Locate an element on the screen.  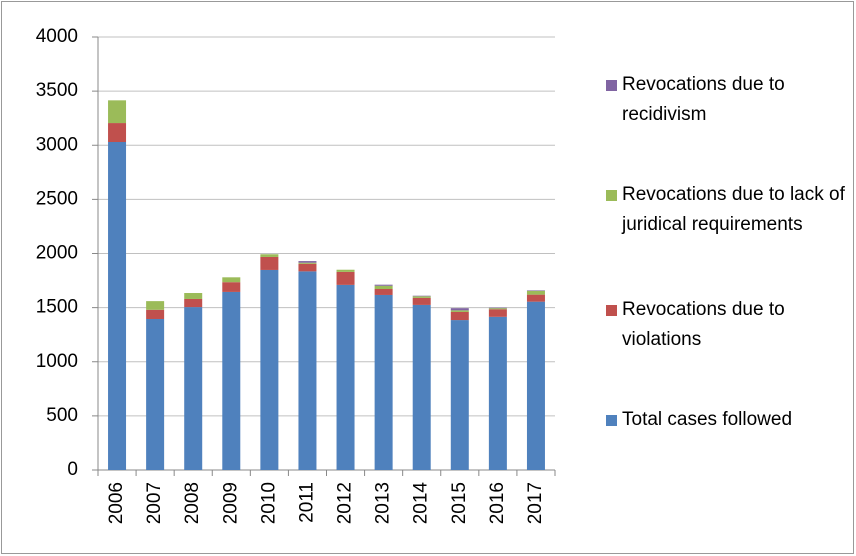
x-tick-label: 2017 is located at coordinates (535, 503).